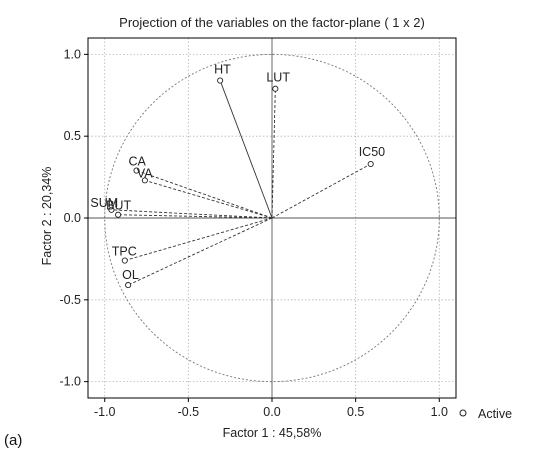 This screenshot has width=550, height=461. Describe the element at coordinates (189, 412) in the screenshot. I see `x-tick-label: -0.5` at that location.